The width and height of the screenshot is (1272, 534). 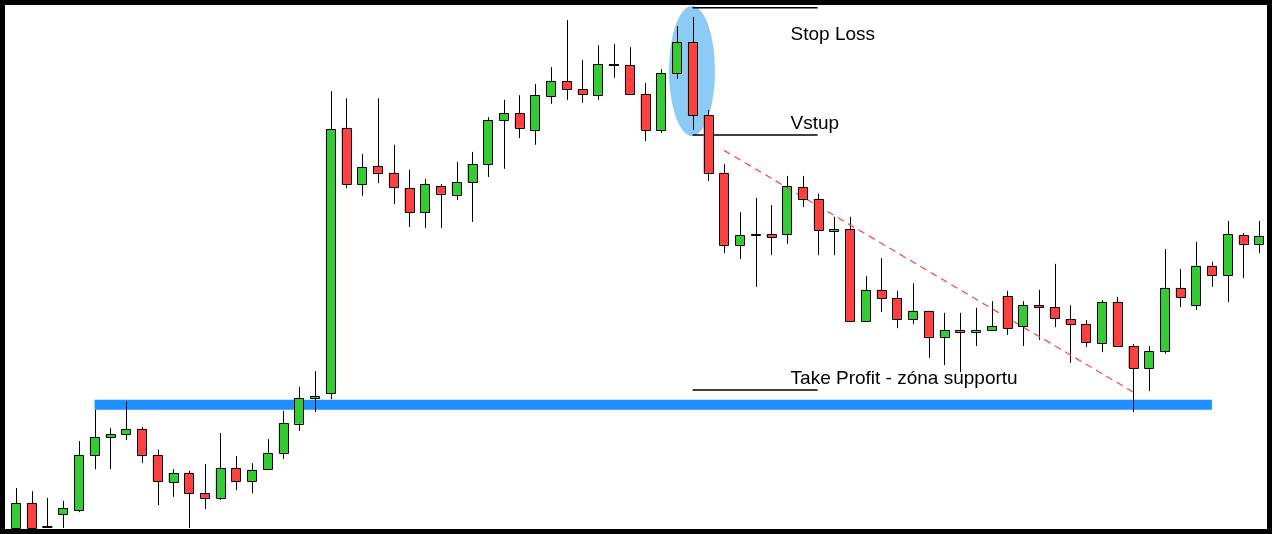 What do you see at coordinates (904, 378) in the screenshot?
I see `ref-line-label: Take Profit - zóna supportu` at bounding box center [904, 378].